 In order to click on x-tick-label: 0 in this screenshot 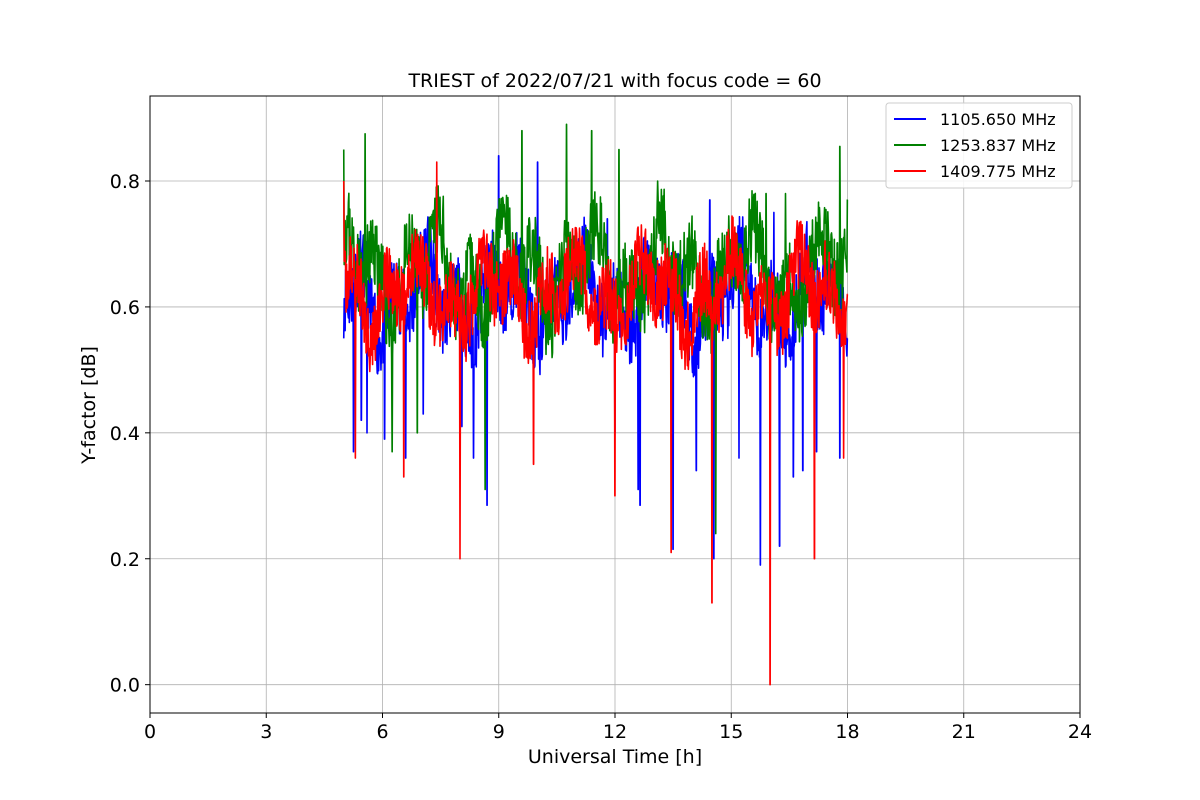, I will do `click(150, 732)`.